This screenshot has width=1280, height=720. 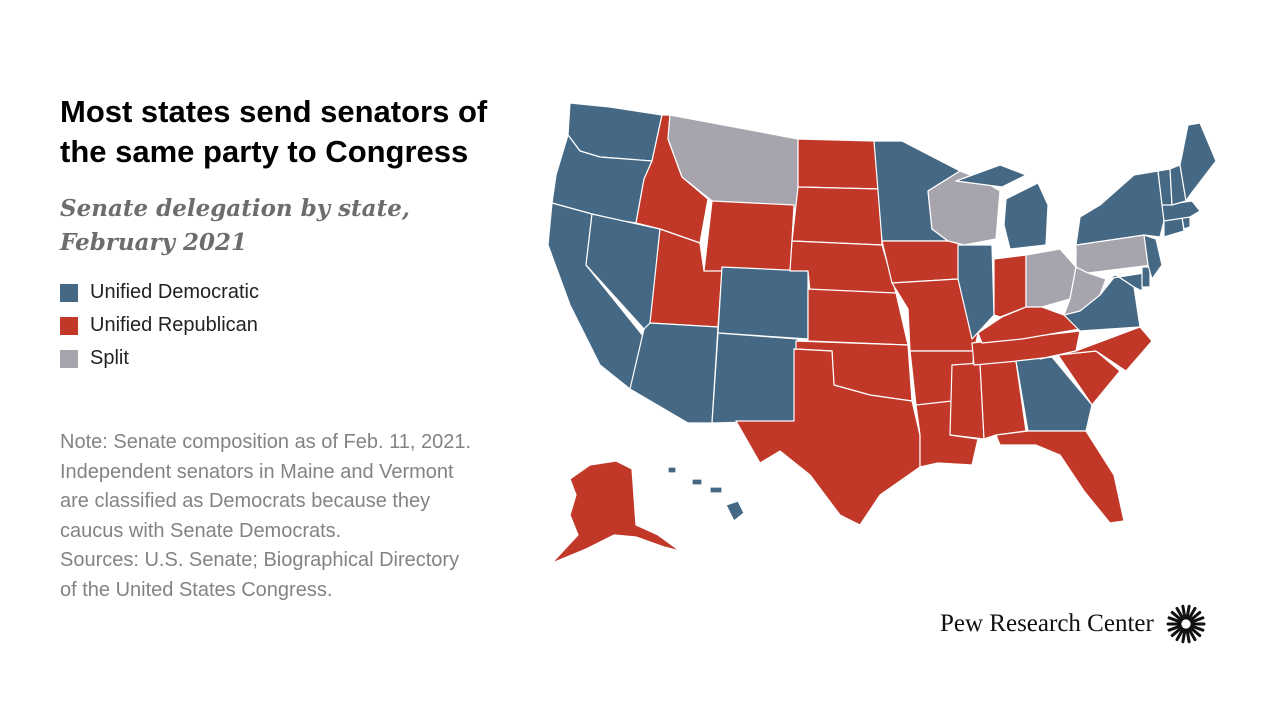 What do you see at coordinates (1186, 223) in the screenshot?
I see `state-RI` at bounding box center [1186, 223].